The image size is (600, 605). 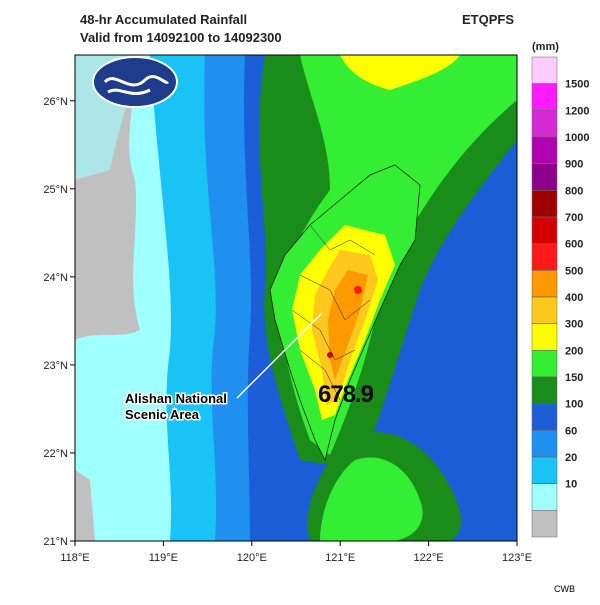 What do you see at coordinates (55, 454) in the screenshot?
I see `lat-tick-label: 22°N` at bounding box center [55, 454].